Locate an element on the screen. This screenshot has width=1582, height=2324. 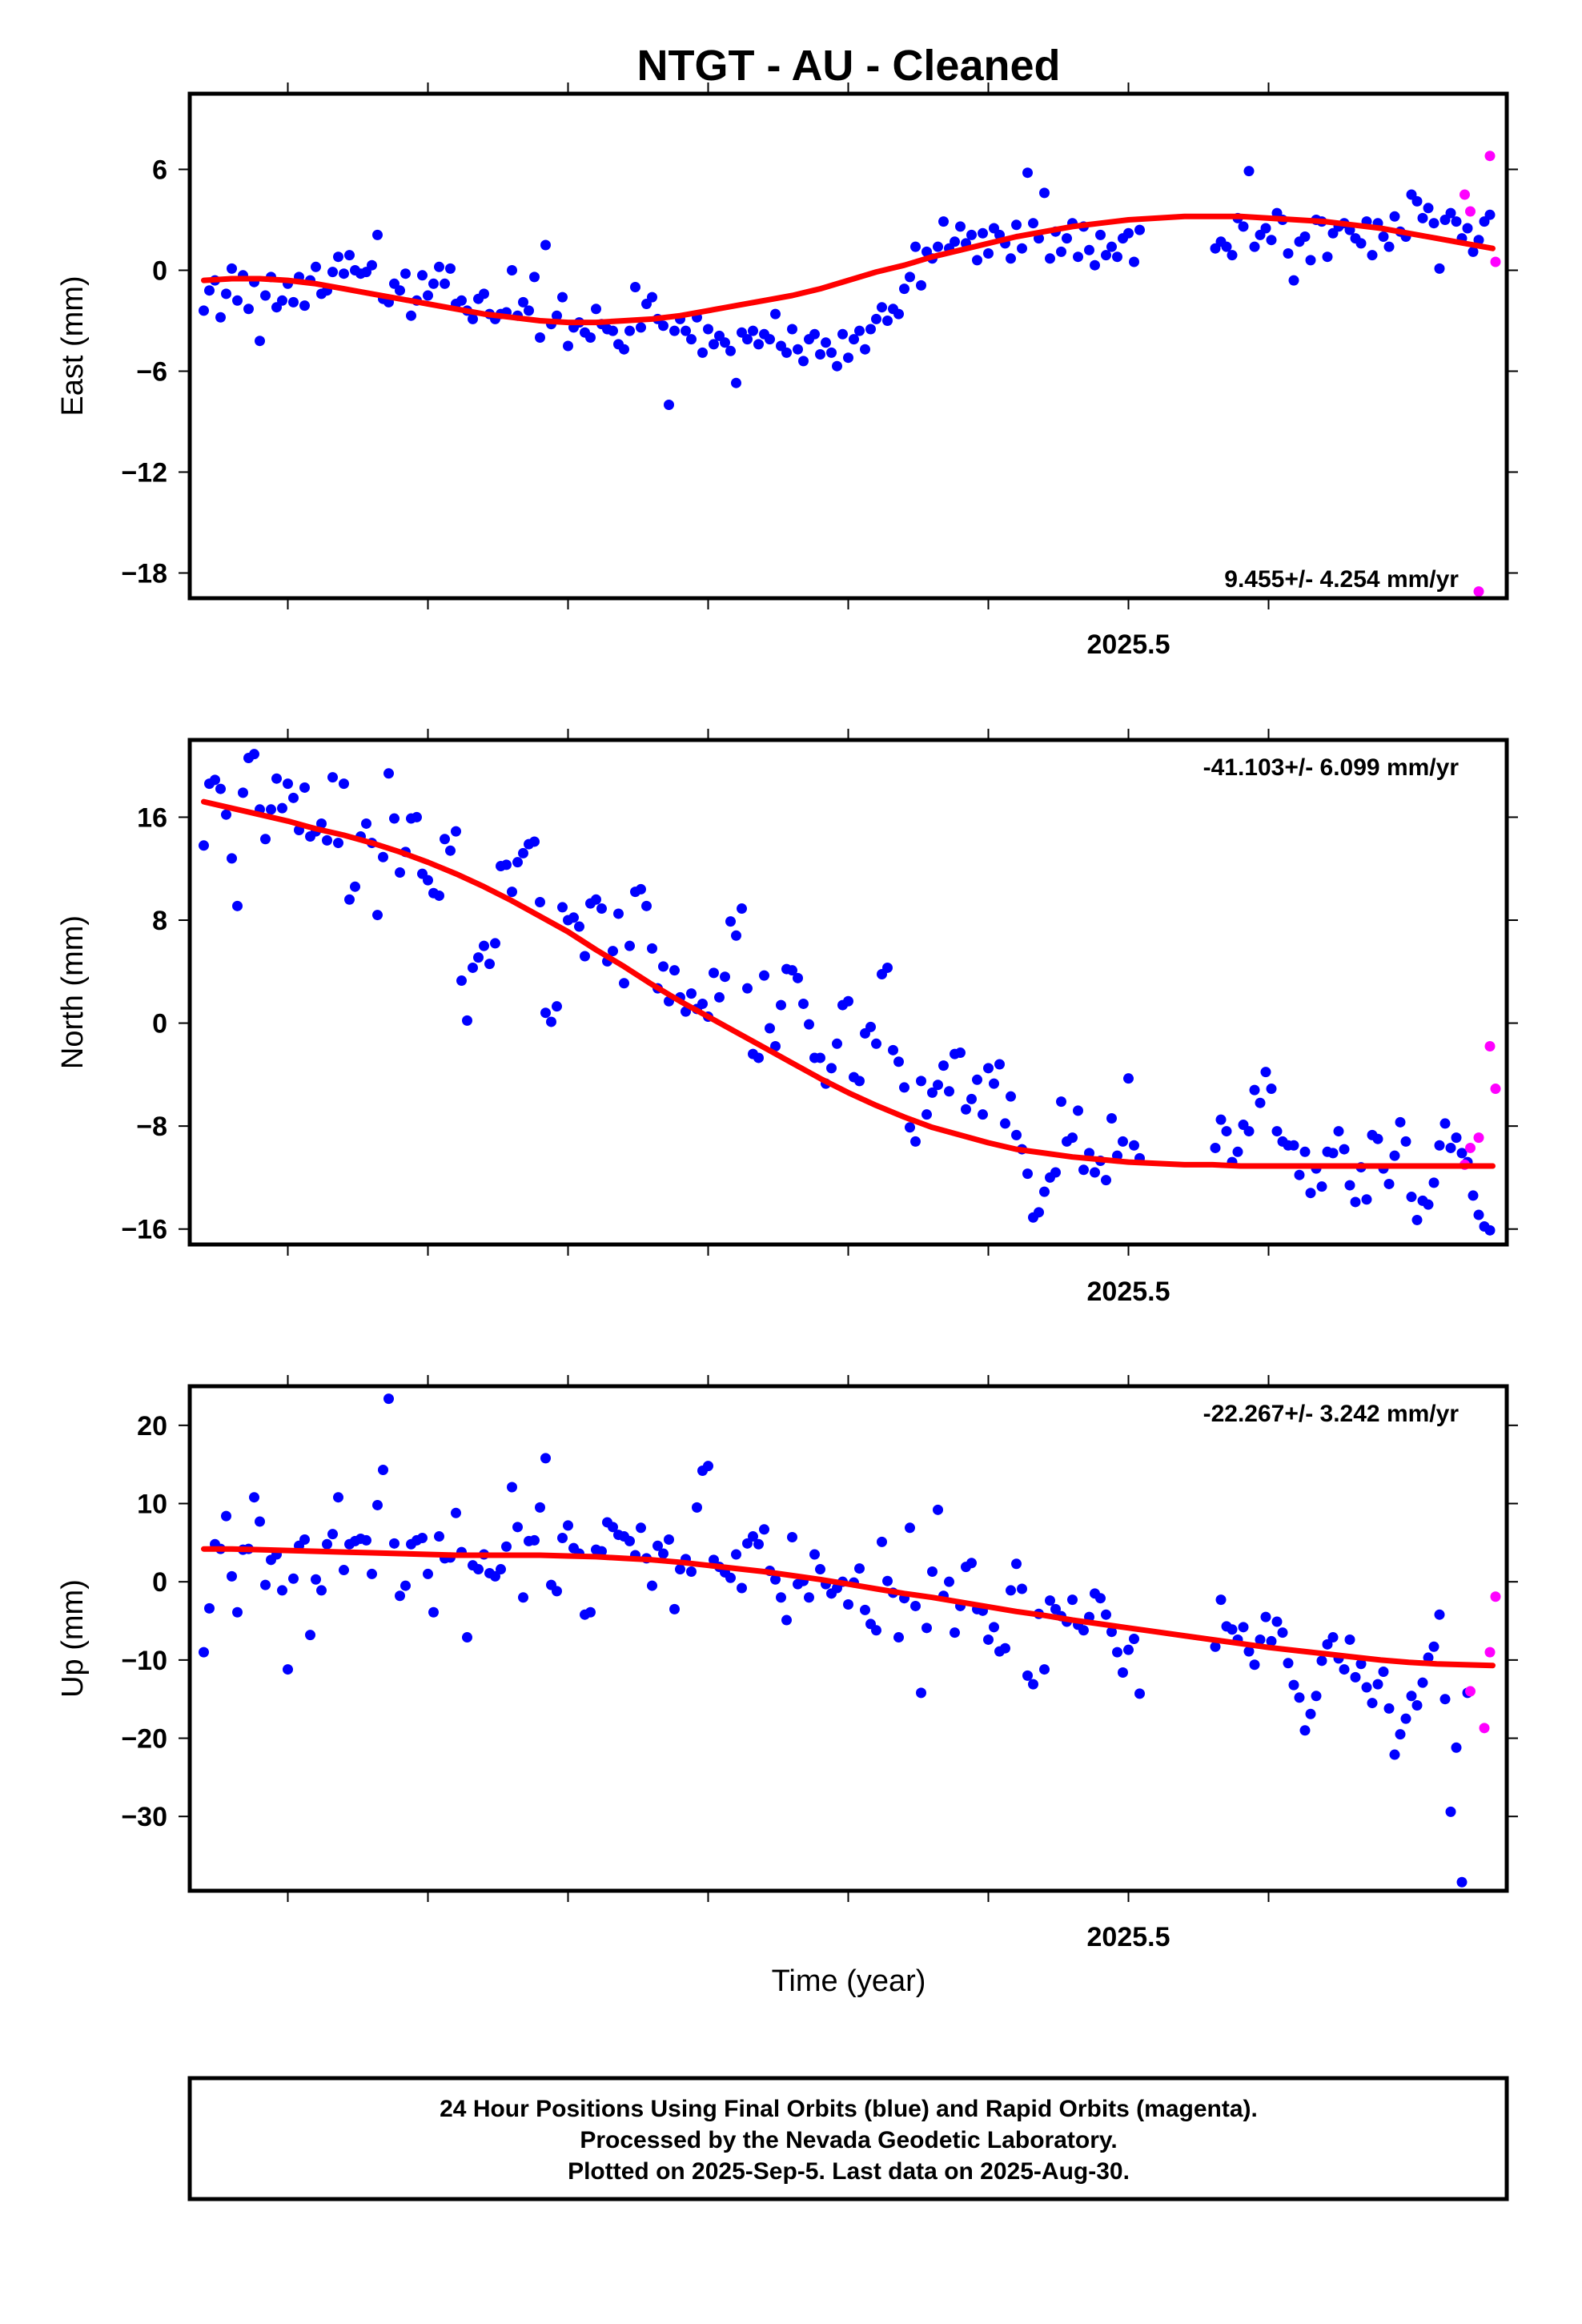
east-ytick-label: 0 is located at coordinates (159, 271).